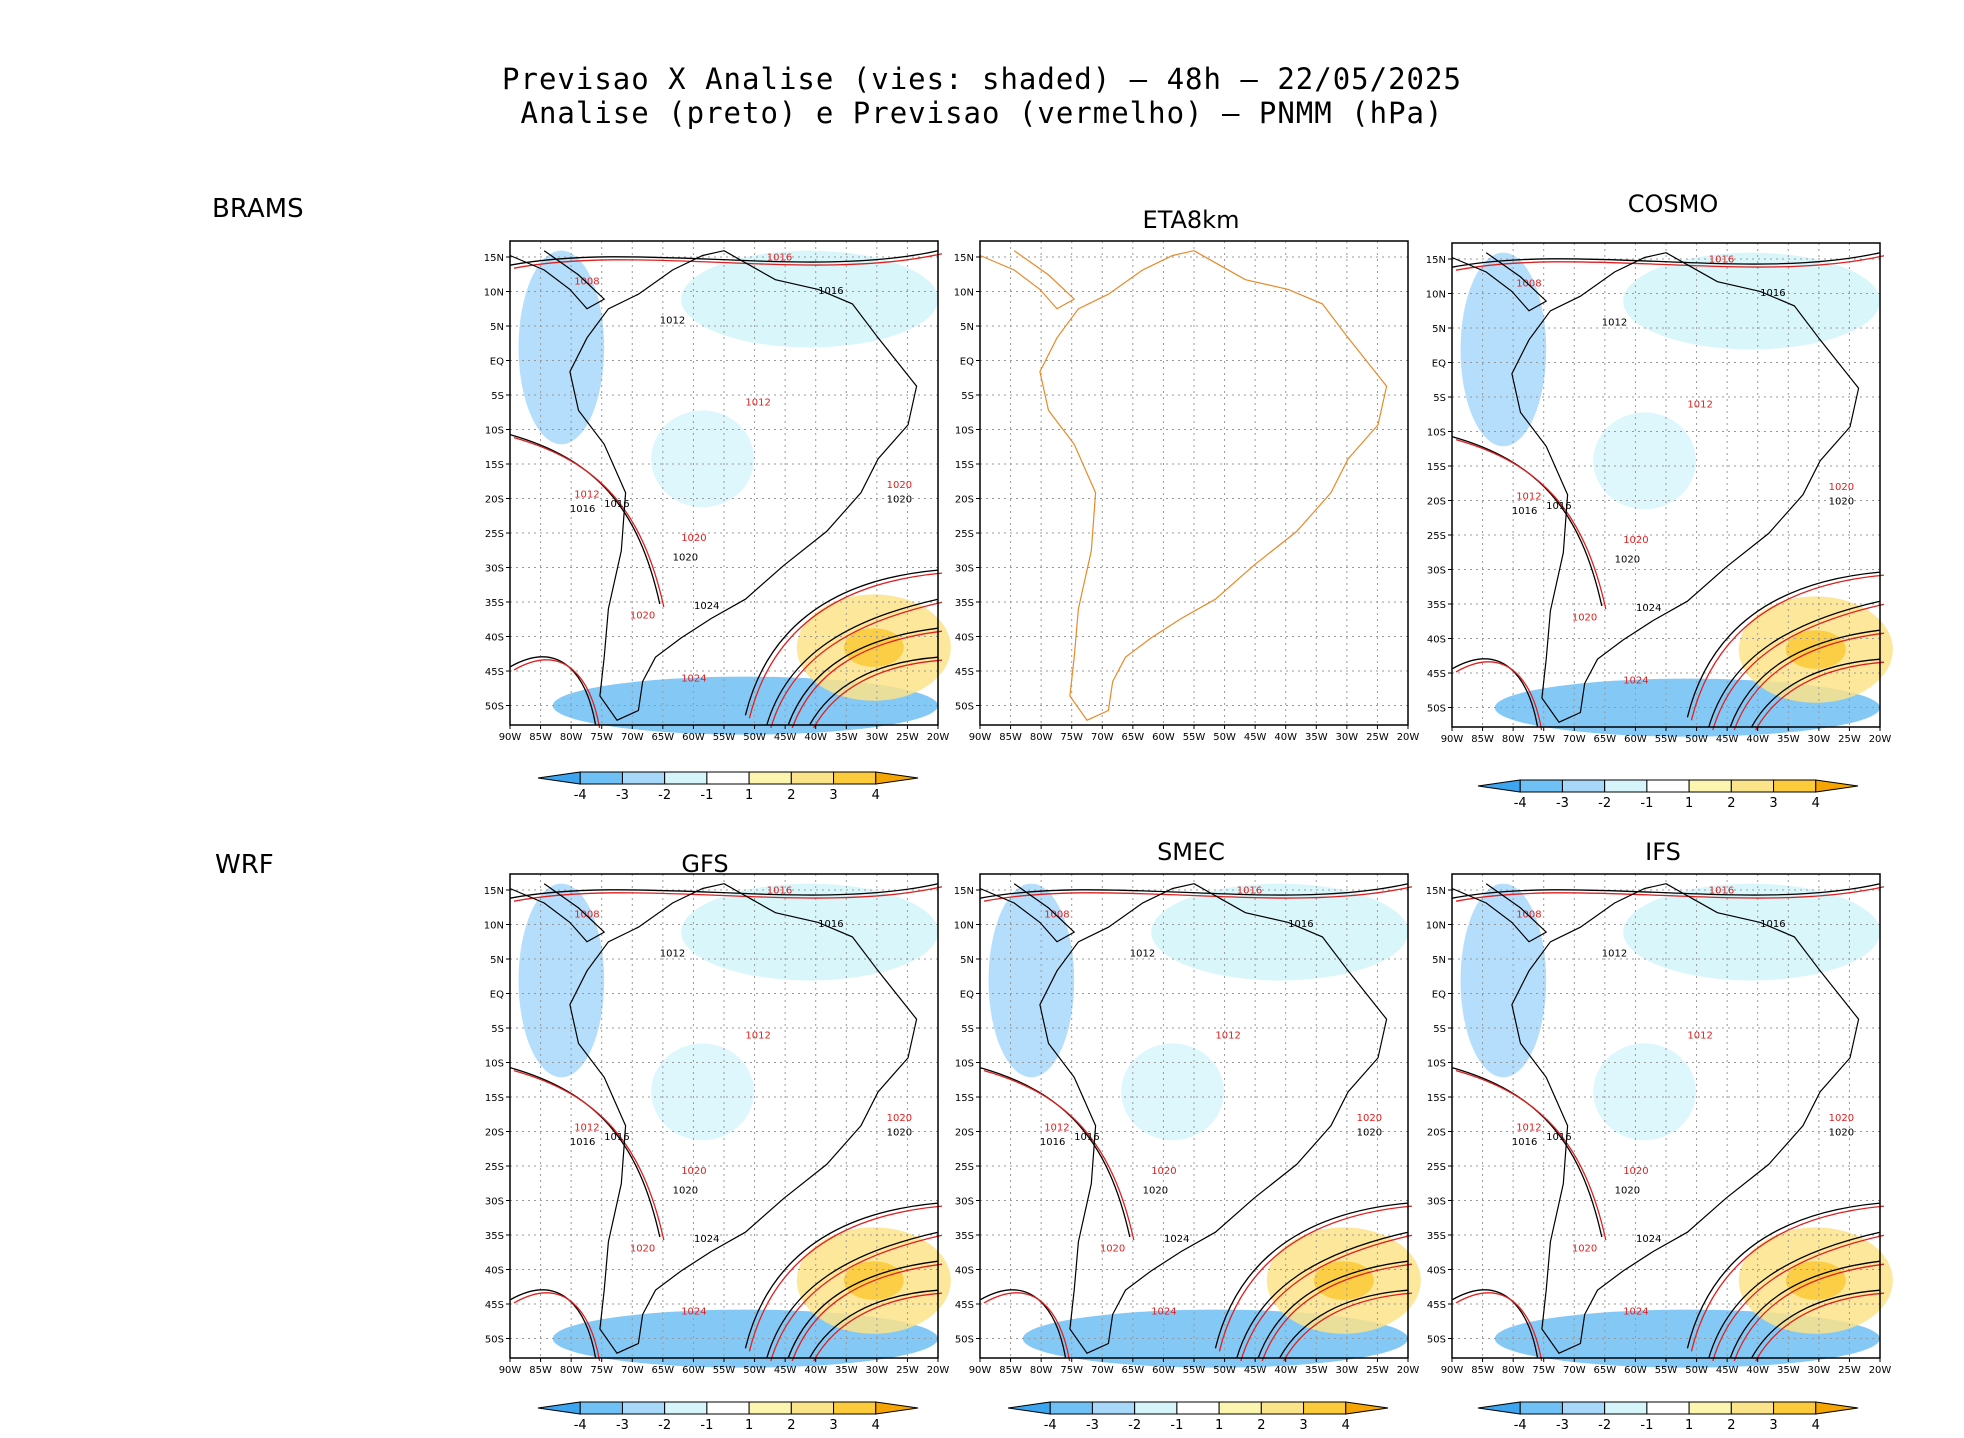  I want to click on isobar-label-analysis: 1016, so click(1558, 506).